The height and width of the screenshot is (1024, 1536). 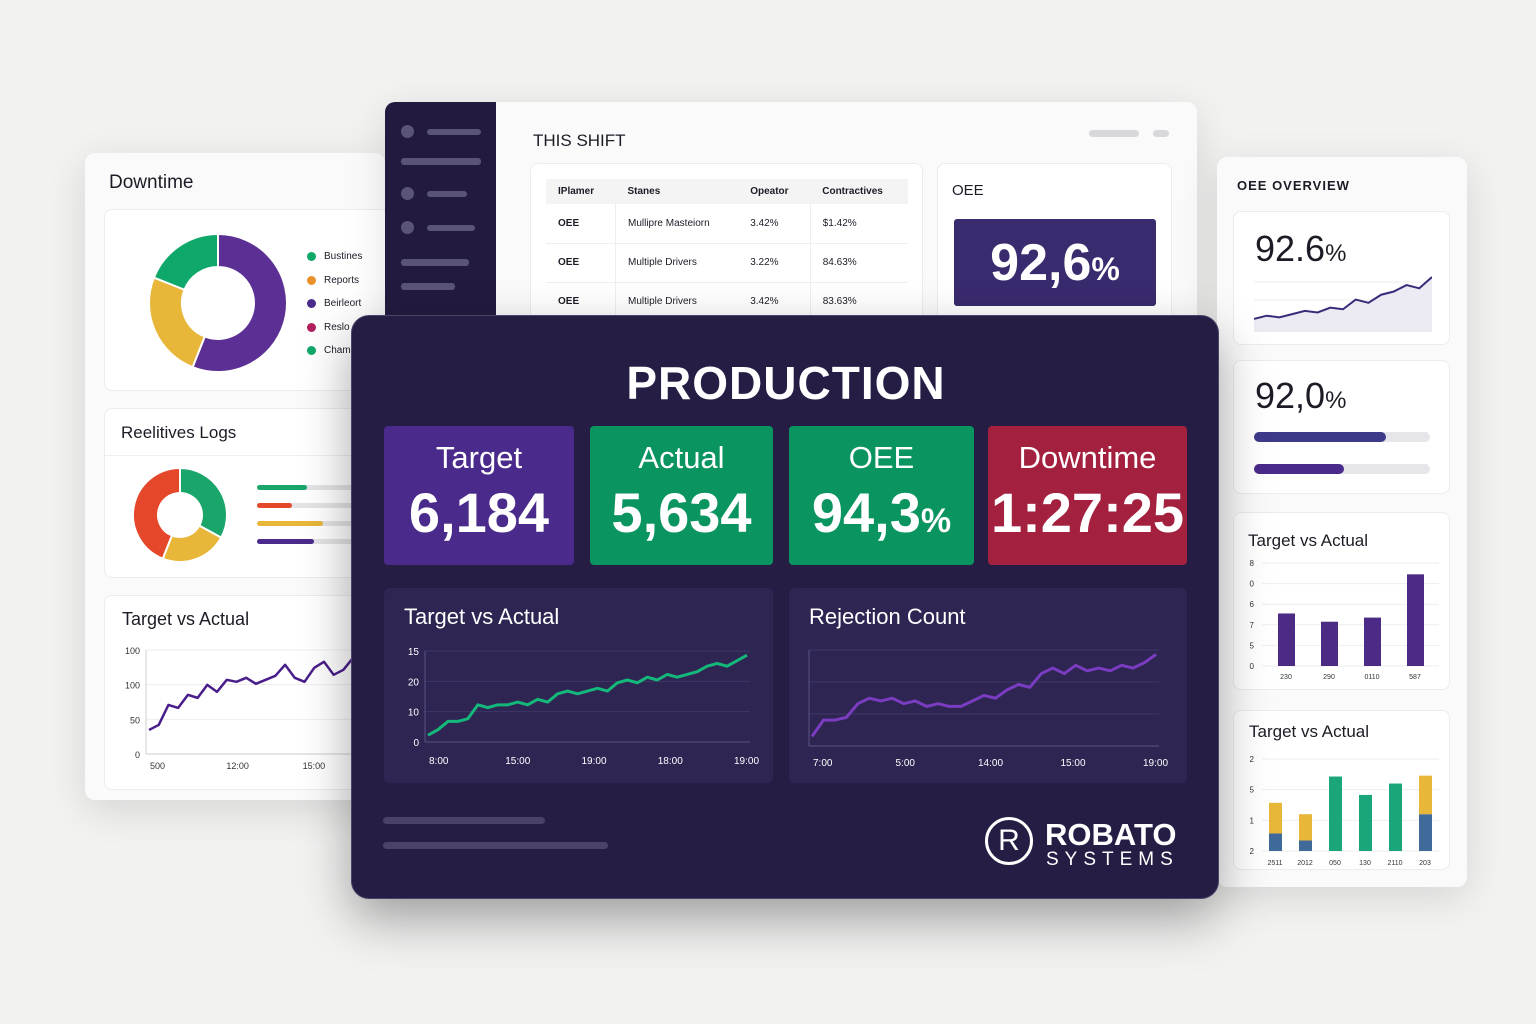 I want to click on x-tick-label: 5:00, so click(x=906, y=763).